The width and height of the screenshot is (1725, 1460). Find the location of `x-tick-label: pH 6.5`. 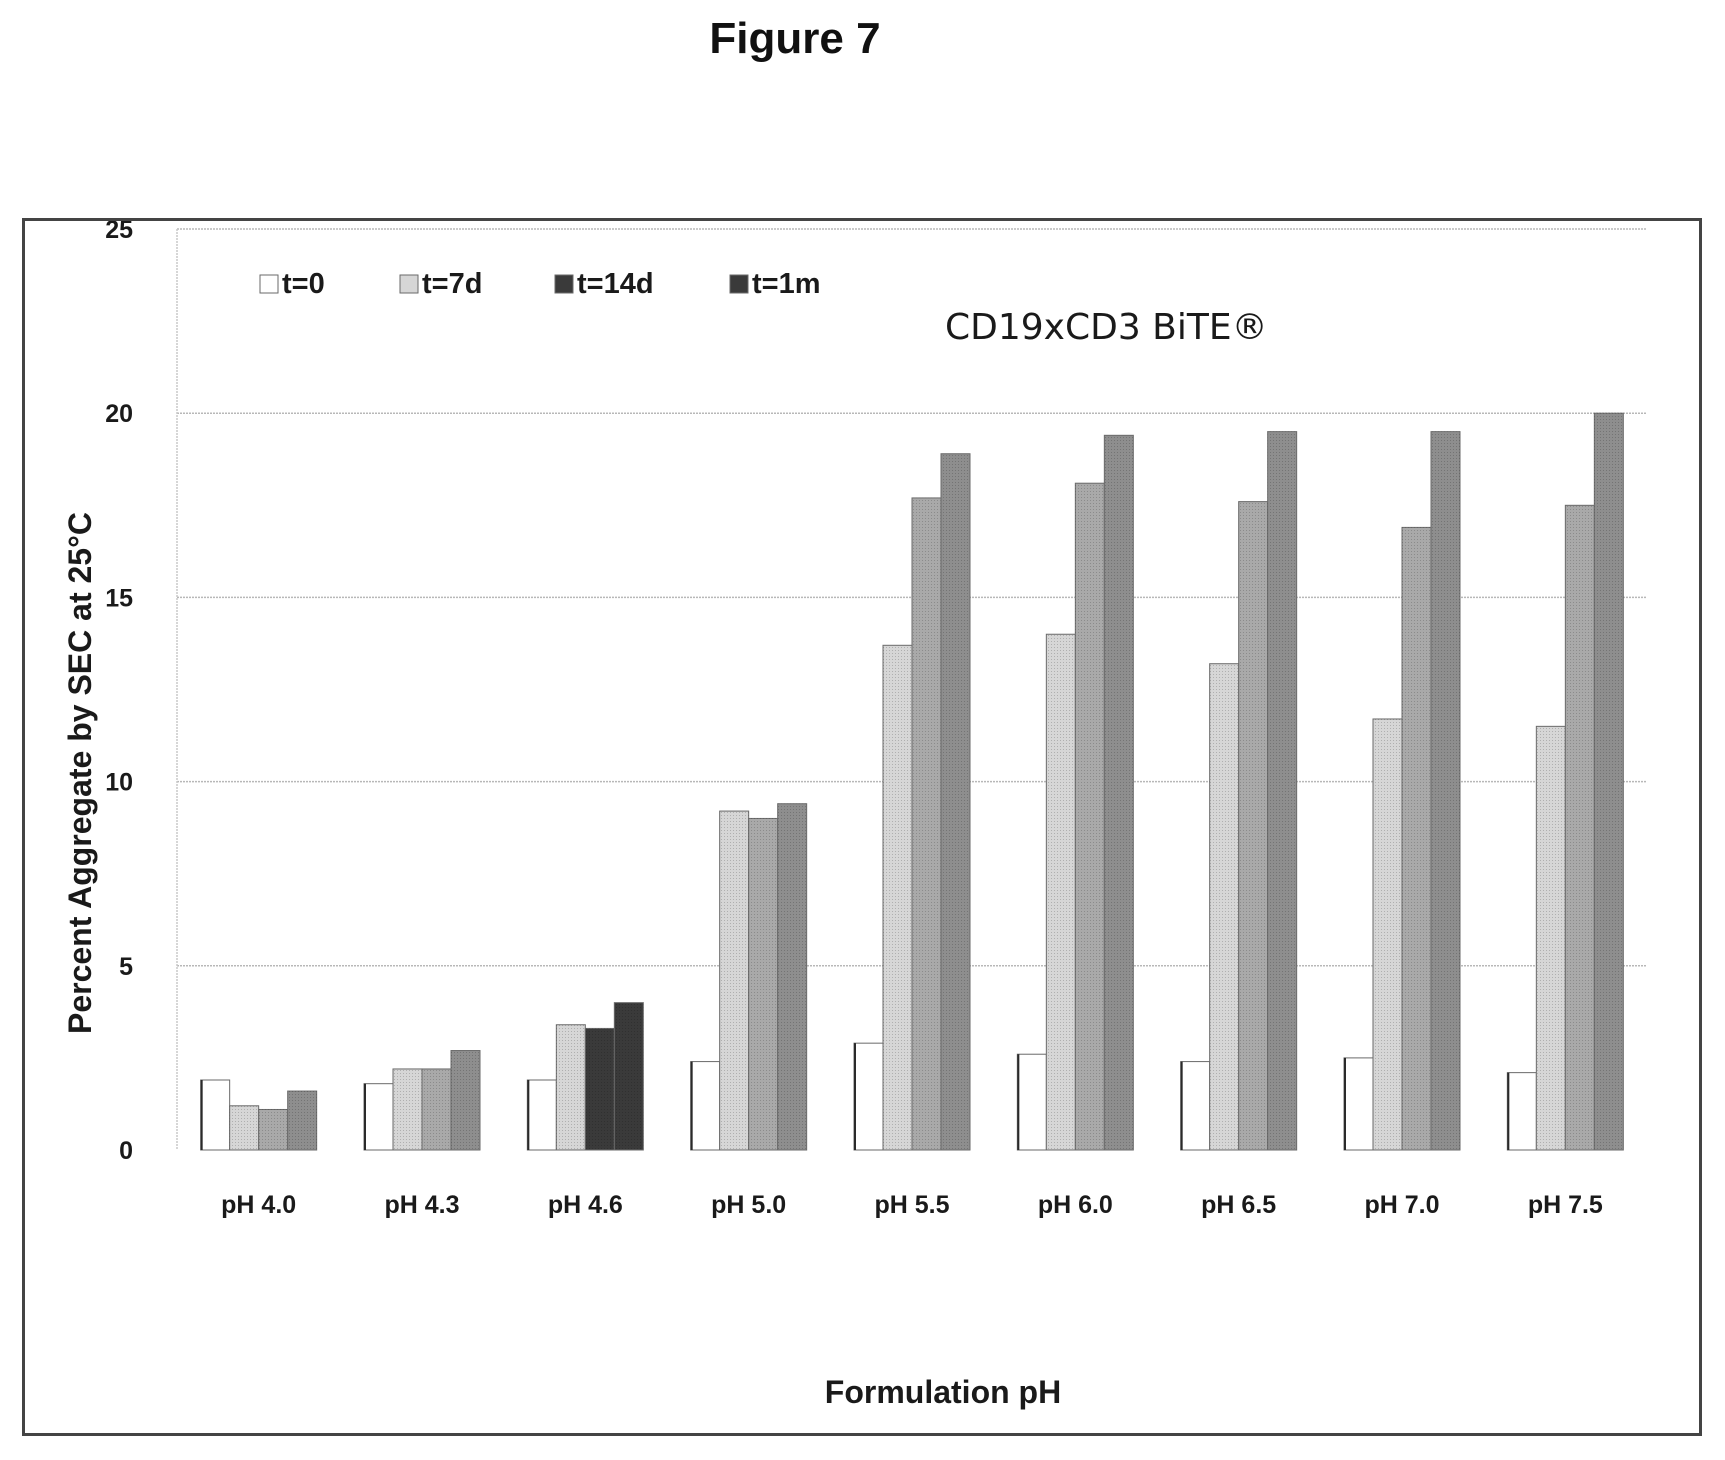

x-tick-label: pH 6.5 is located at coordinates (1238, 1205).